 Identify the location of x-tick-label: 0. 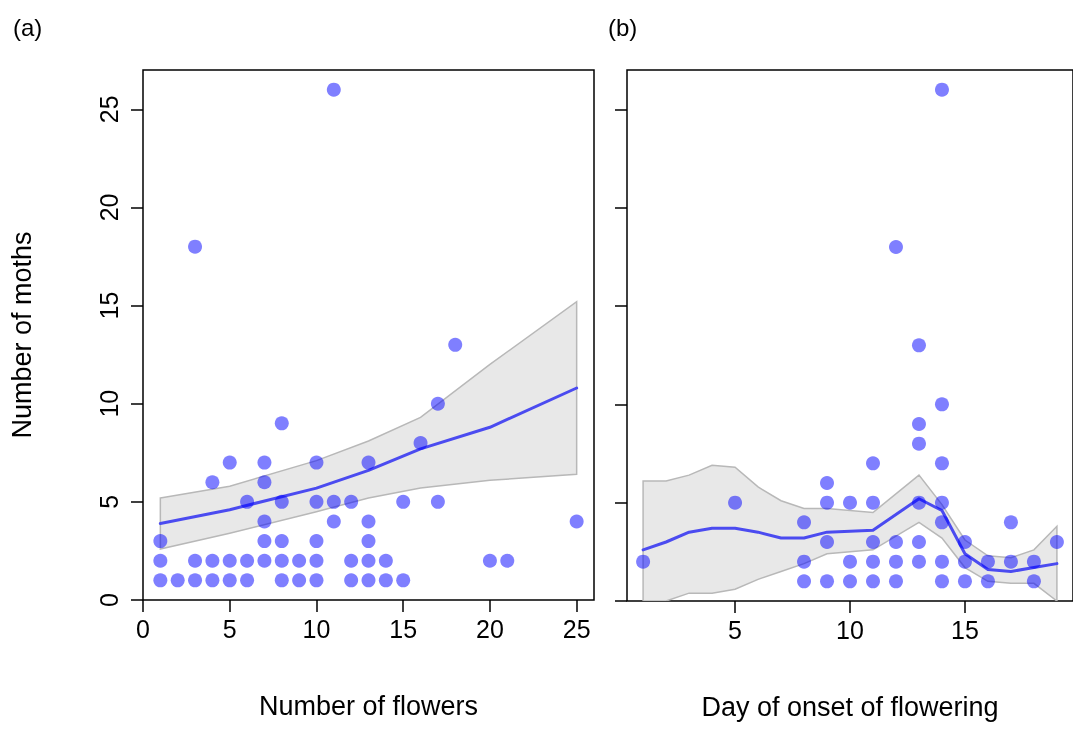
(143, 628).